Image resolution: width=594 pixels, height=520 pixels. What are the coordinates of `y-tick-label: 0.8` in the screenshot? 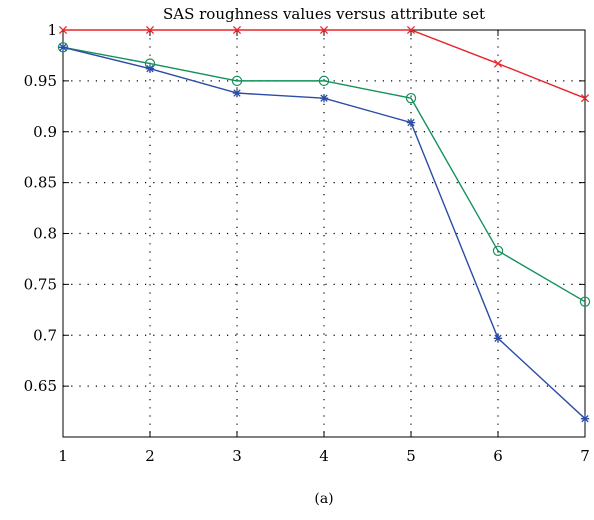 It's located at (45, 234).